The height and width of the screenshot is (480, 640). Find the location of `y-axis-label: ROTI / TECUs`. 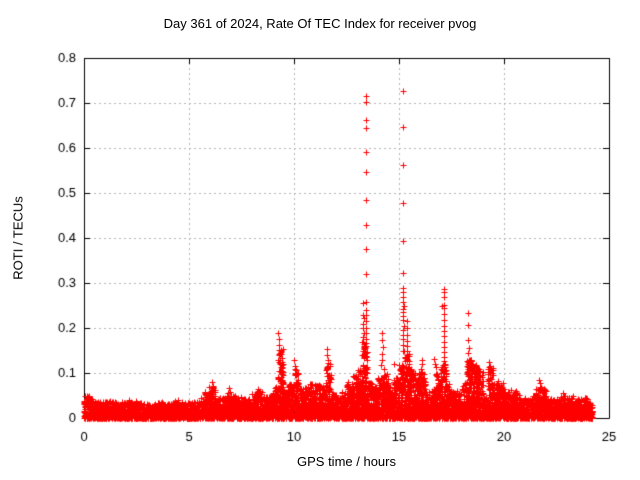

y-axis-label: ROTI / TECUs is located at coordinates (18, 238).